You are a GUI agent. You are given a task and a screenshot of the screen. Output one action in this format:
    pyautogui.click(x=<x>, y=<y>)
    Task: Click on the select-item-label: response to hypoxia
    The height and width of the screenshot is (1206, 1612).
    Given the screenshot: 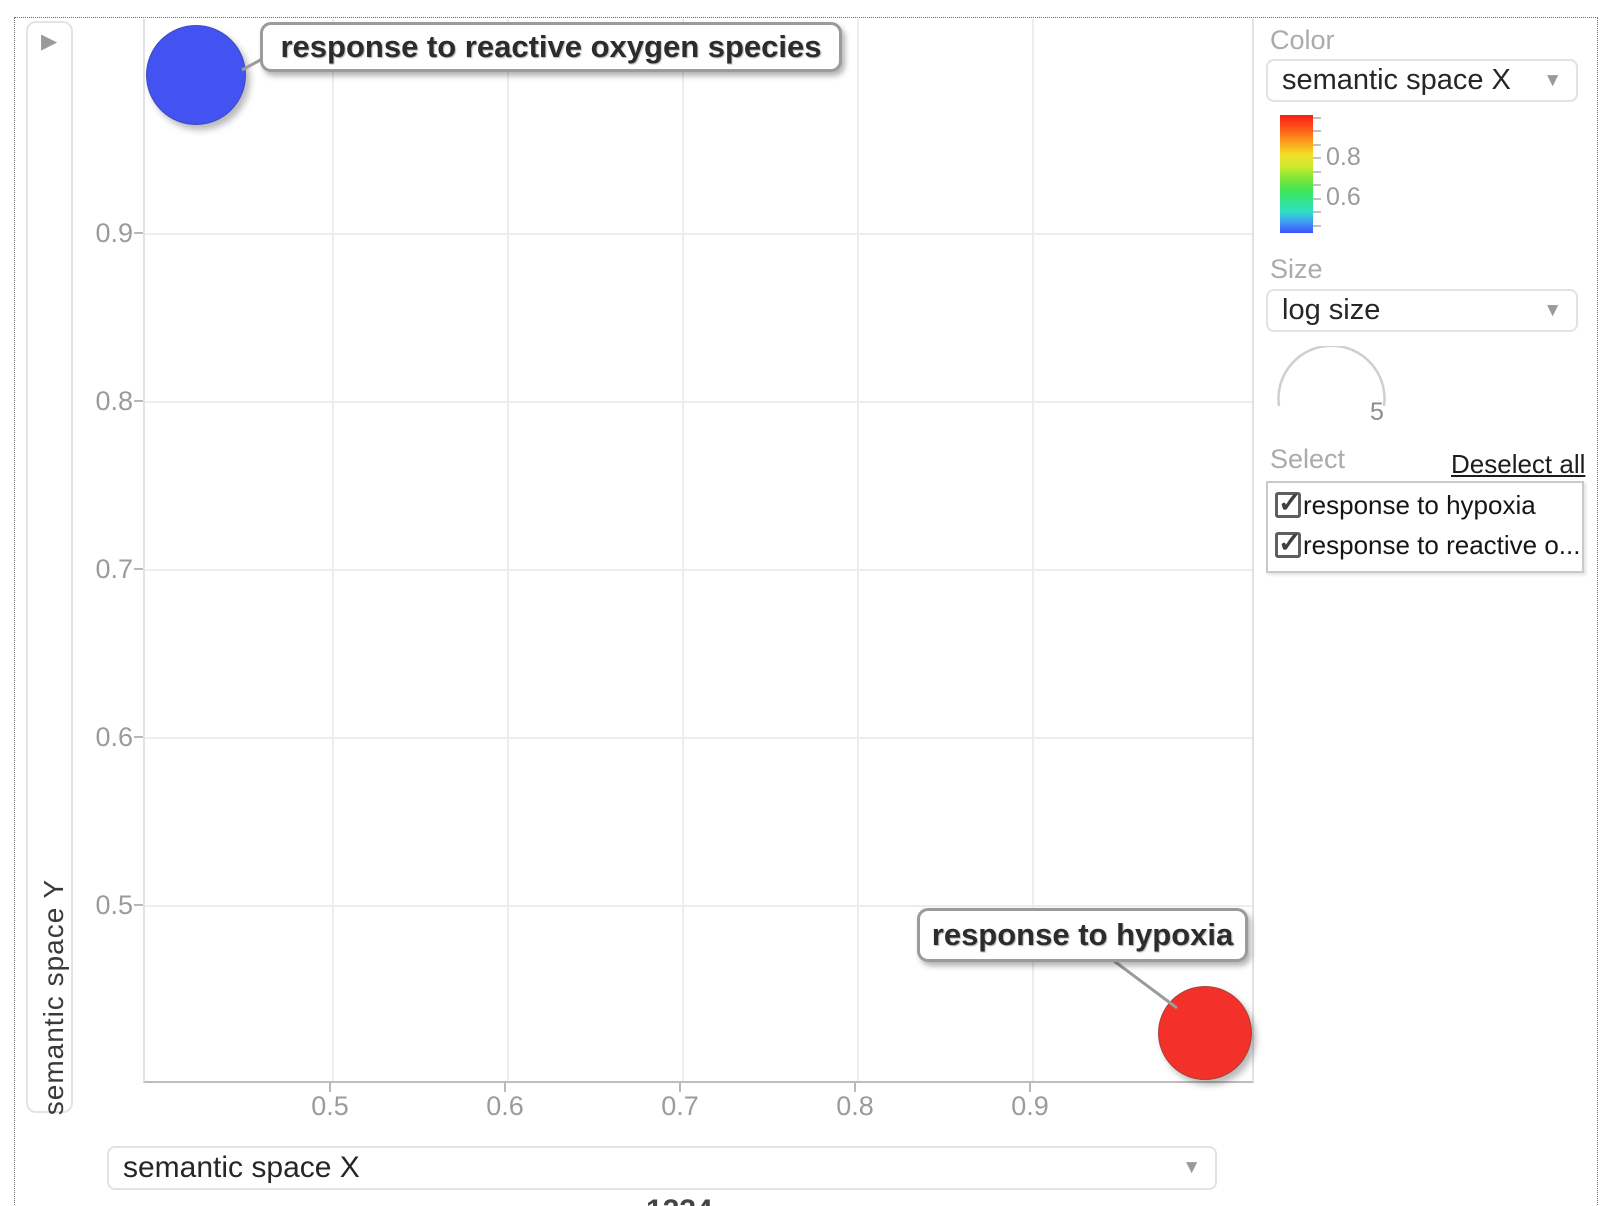 What is the action you would take?
    pyautogui.click(x=1419, y=504)
    